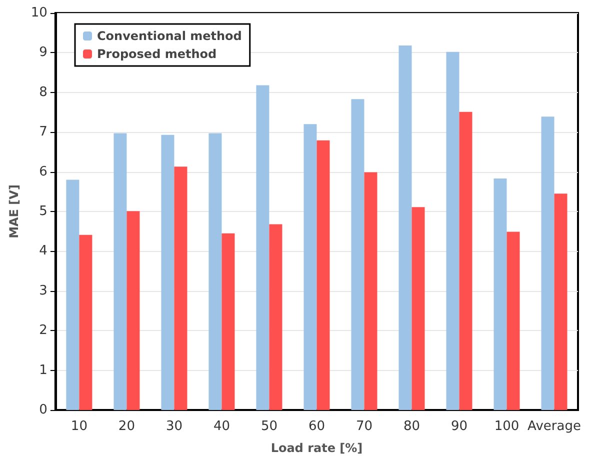 The height and width of the screenshot is (462, 598). I want to click on y-tick-label: 0, so click(43, 410).